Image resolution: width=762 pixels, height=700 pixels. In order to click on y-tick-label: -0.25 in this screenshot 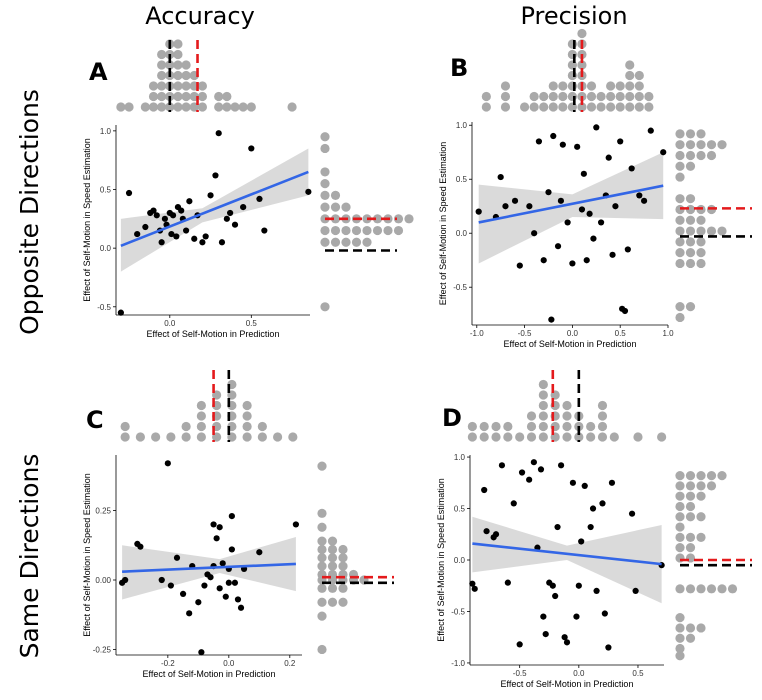, I will do `click(102, 649)`.